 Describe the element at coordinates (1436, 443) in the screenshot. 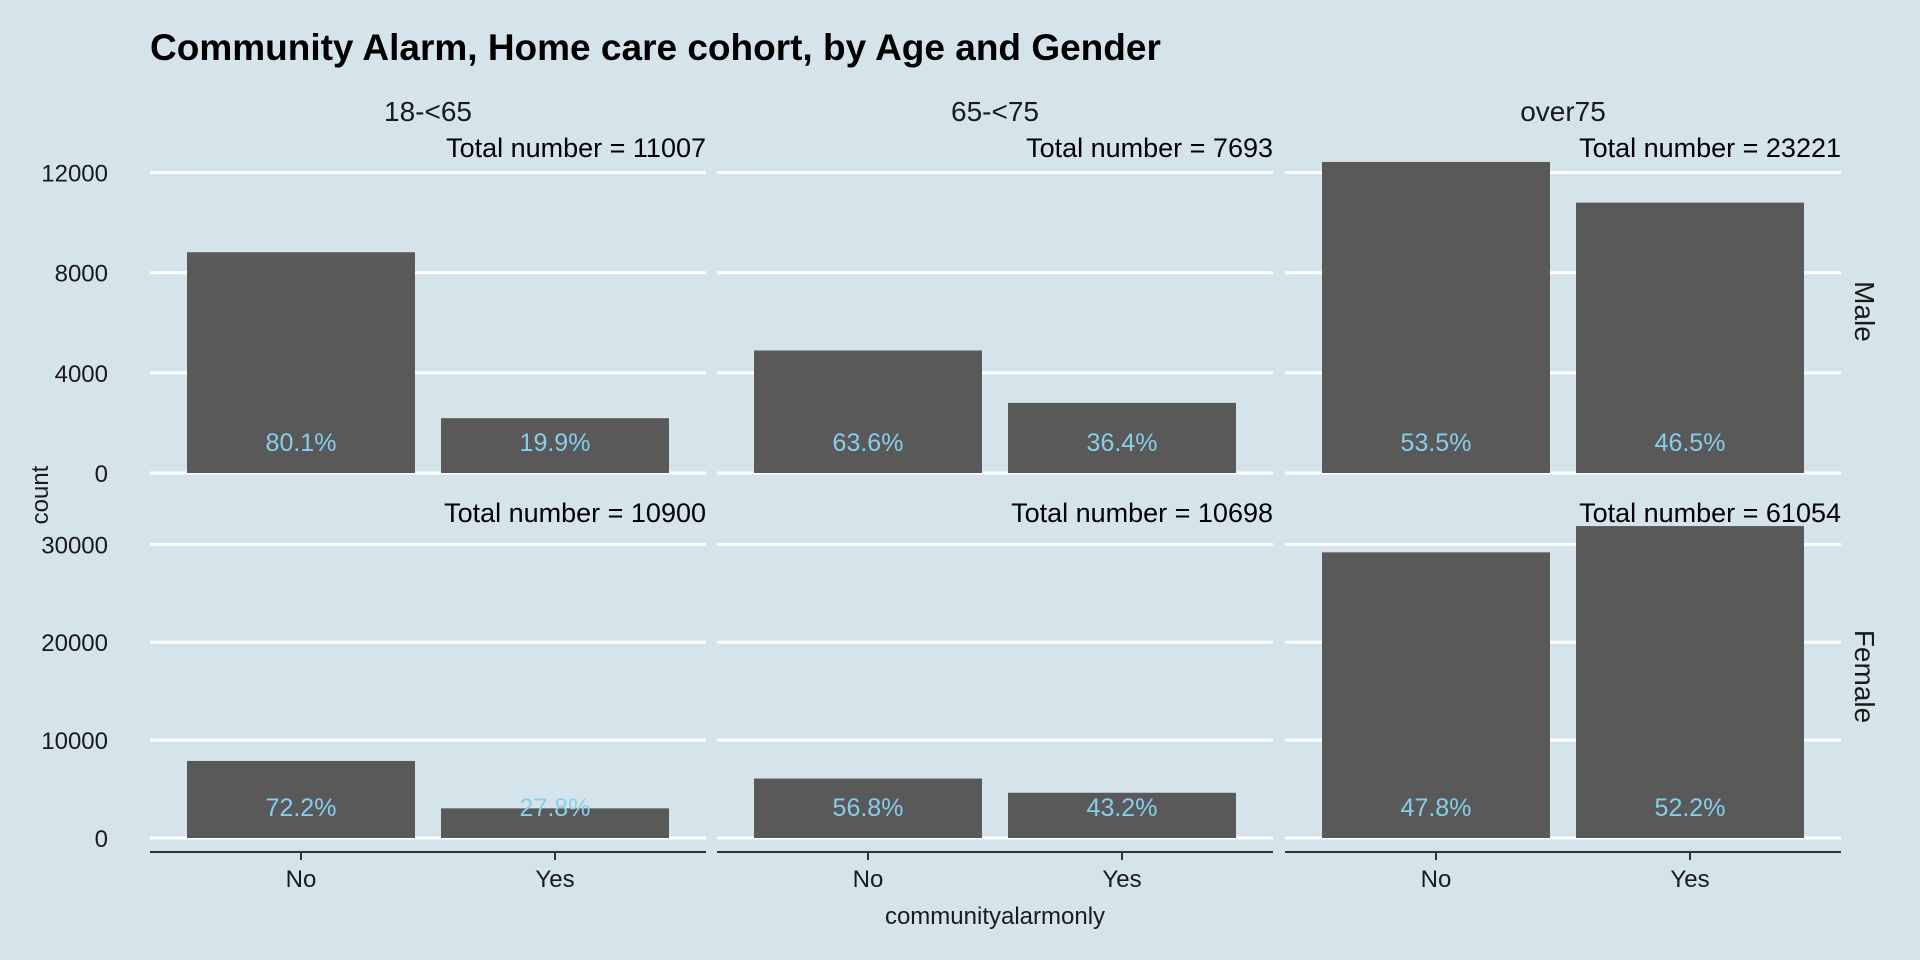

I see `percent-label: 53.5%` at that location.